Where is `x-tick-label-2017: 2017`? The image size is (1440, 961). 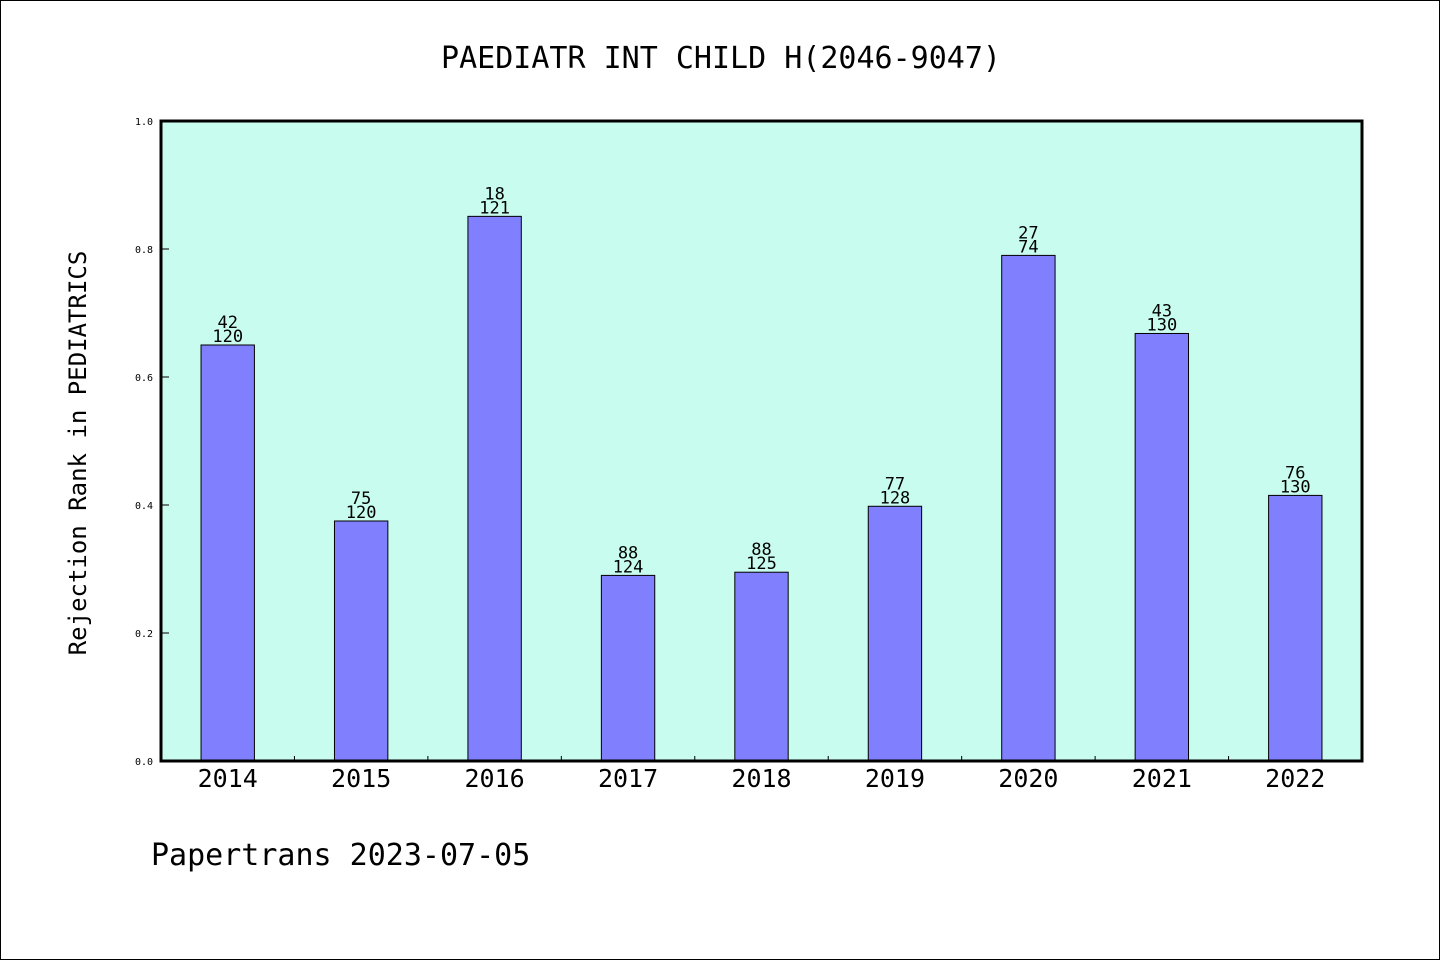
x-tick-label-2017: 2017 is located at coordinates (628, 778).